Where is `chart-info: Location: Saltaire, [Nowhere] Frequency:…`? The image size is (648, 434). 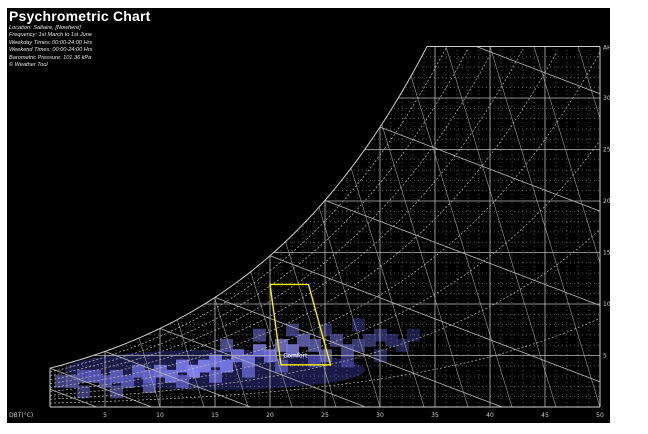 chart-info: Location: Saltaire, [Nowhere] Frequency:… is located at coordinates (50, 47).